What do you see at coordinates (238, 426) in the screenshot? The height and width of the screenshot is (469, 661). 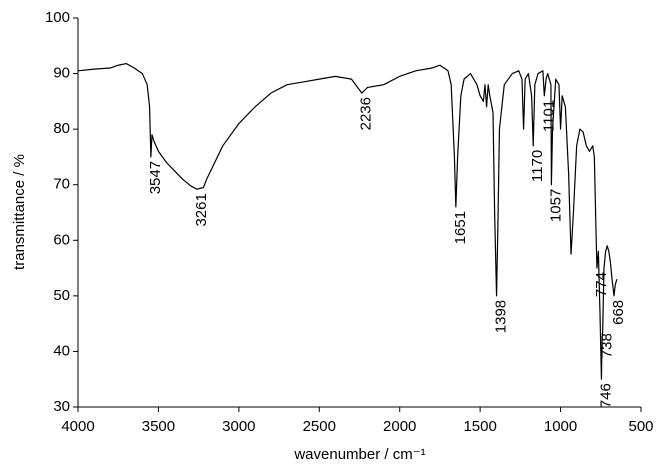 I see `x-tick-label: 3000` at bounding box center [238, 426].